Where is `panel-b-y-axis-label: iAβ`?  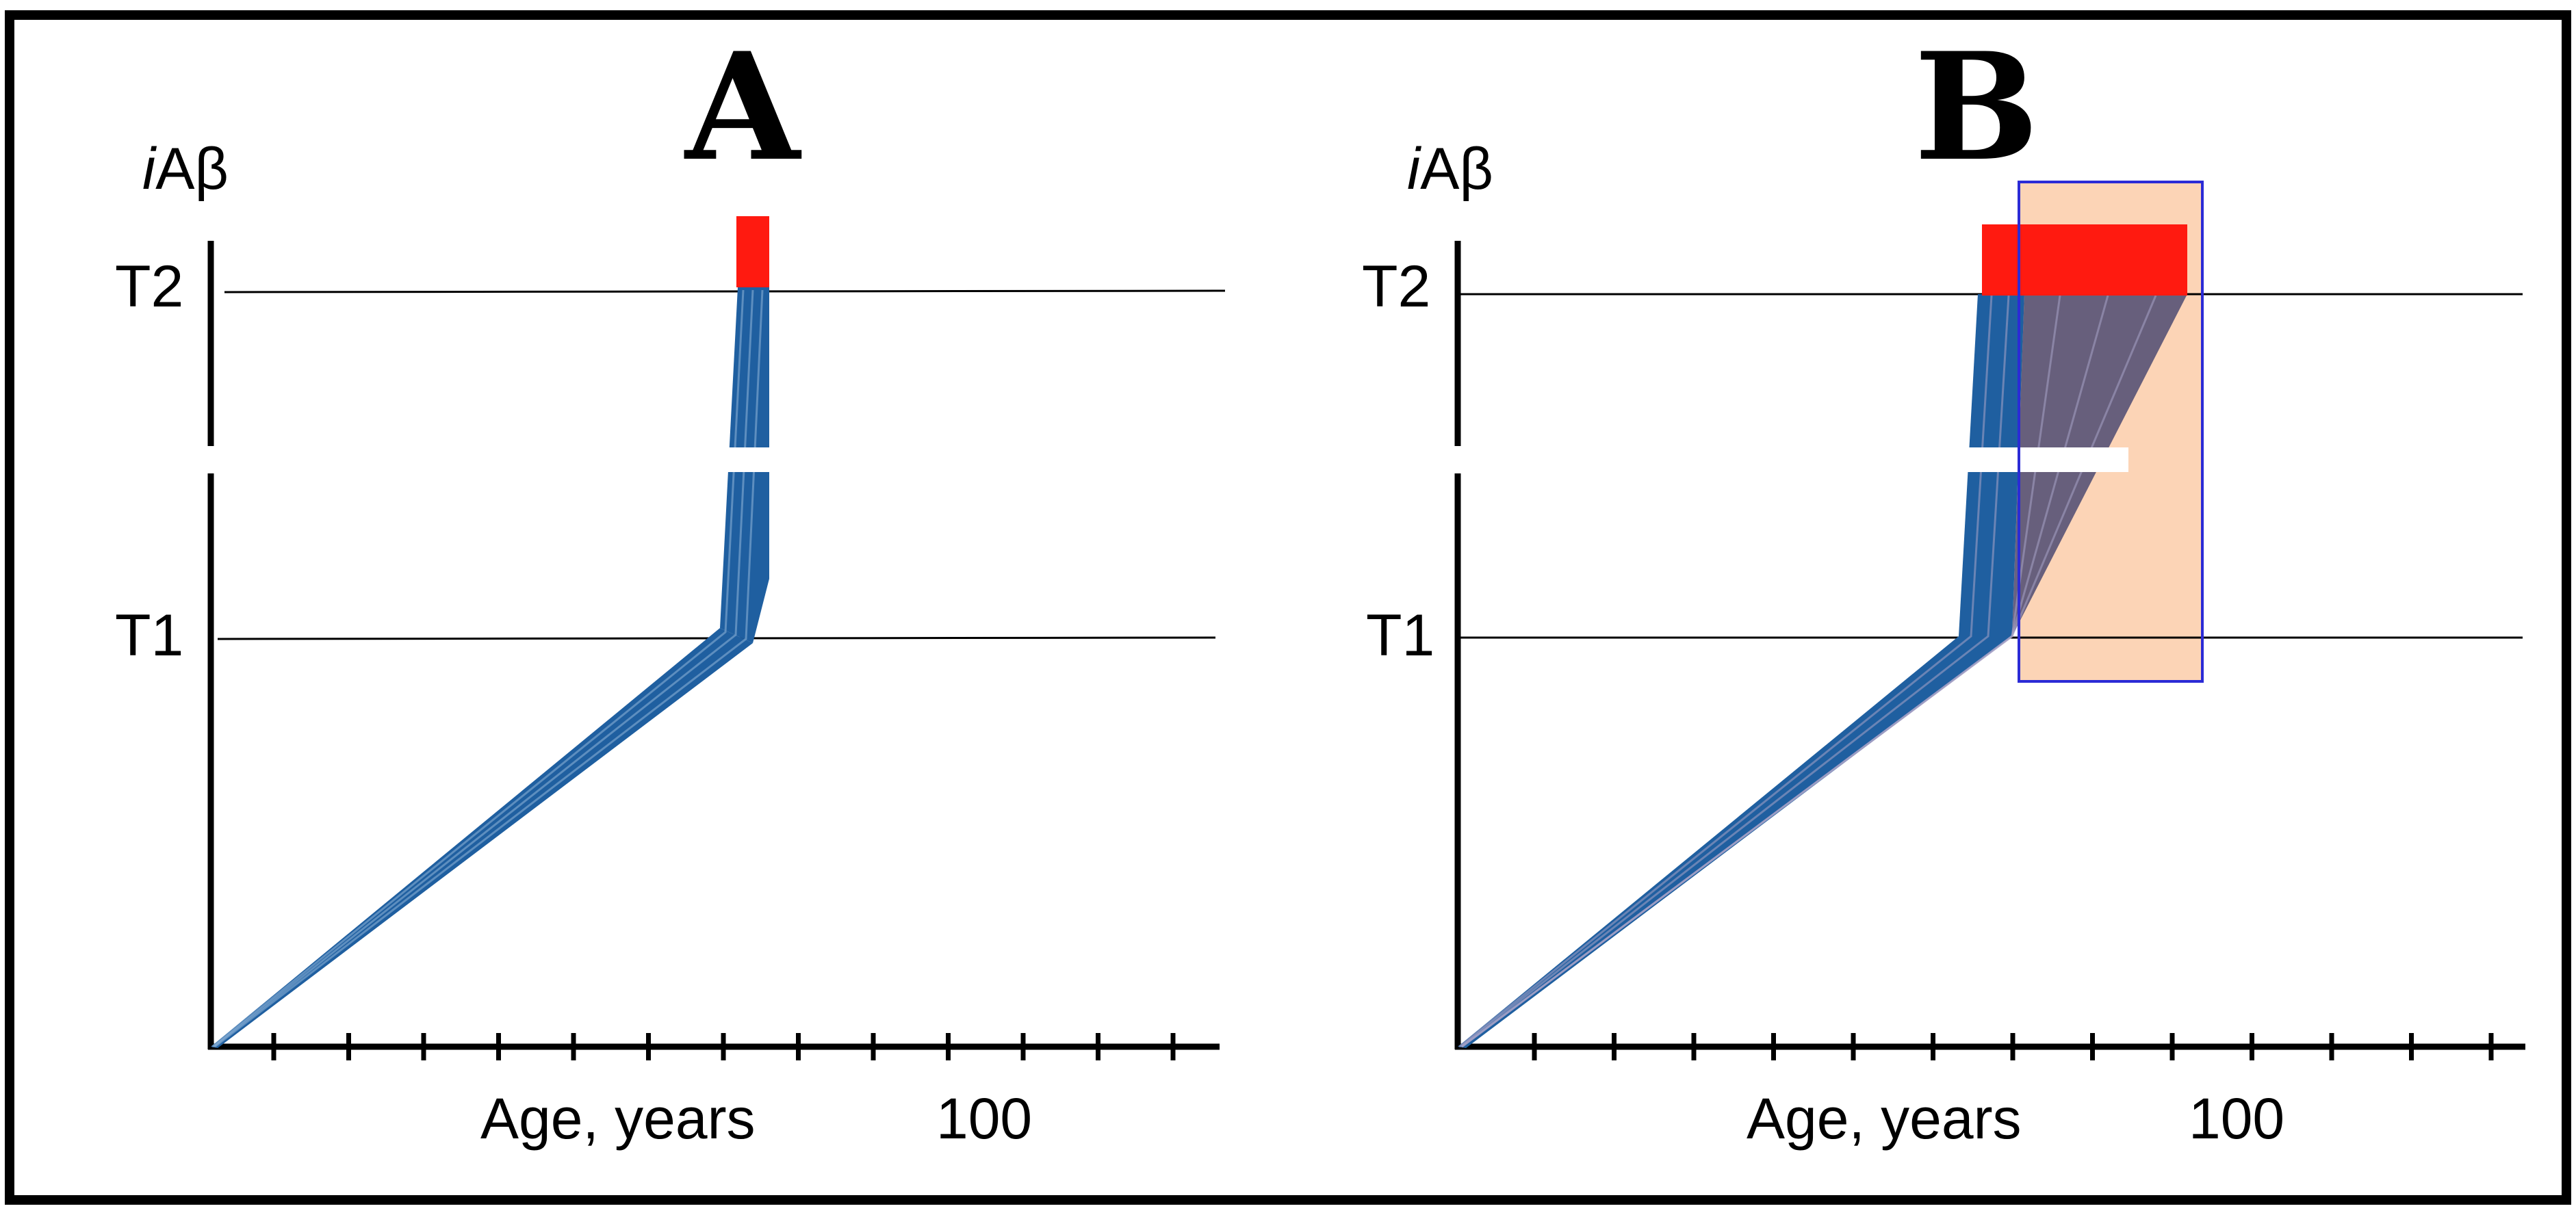
panel-b-y-axis-label: iAβ is located at coordinates (1450, 169).